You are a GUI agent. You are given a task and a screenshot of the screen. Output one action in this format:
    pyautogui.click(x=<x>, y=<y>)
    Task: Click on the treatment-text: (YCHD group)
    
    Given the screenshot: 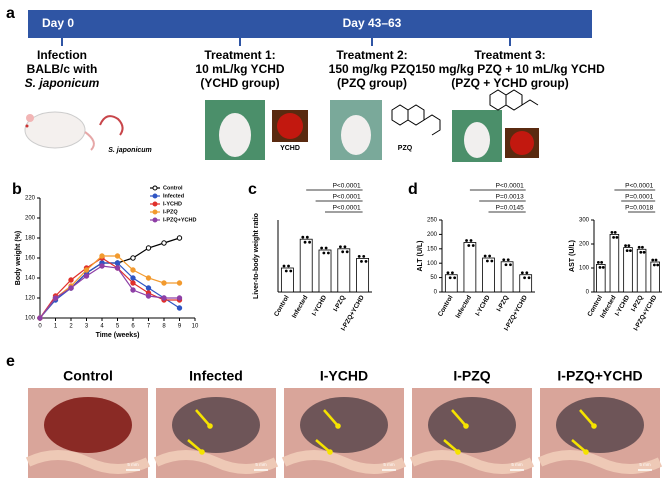 What is the action you would take?
    pyautogui.click(x=239, y=83)
    